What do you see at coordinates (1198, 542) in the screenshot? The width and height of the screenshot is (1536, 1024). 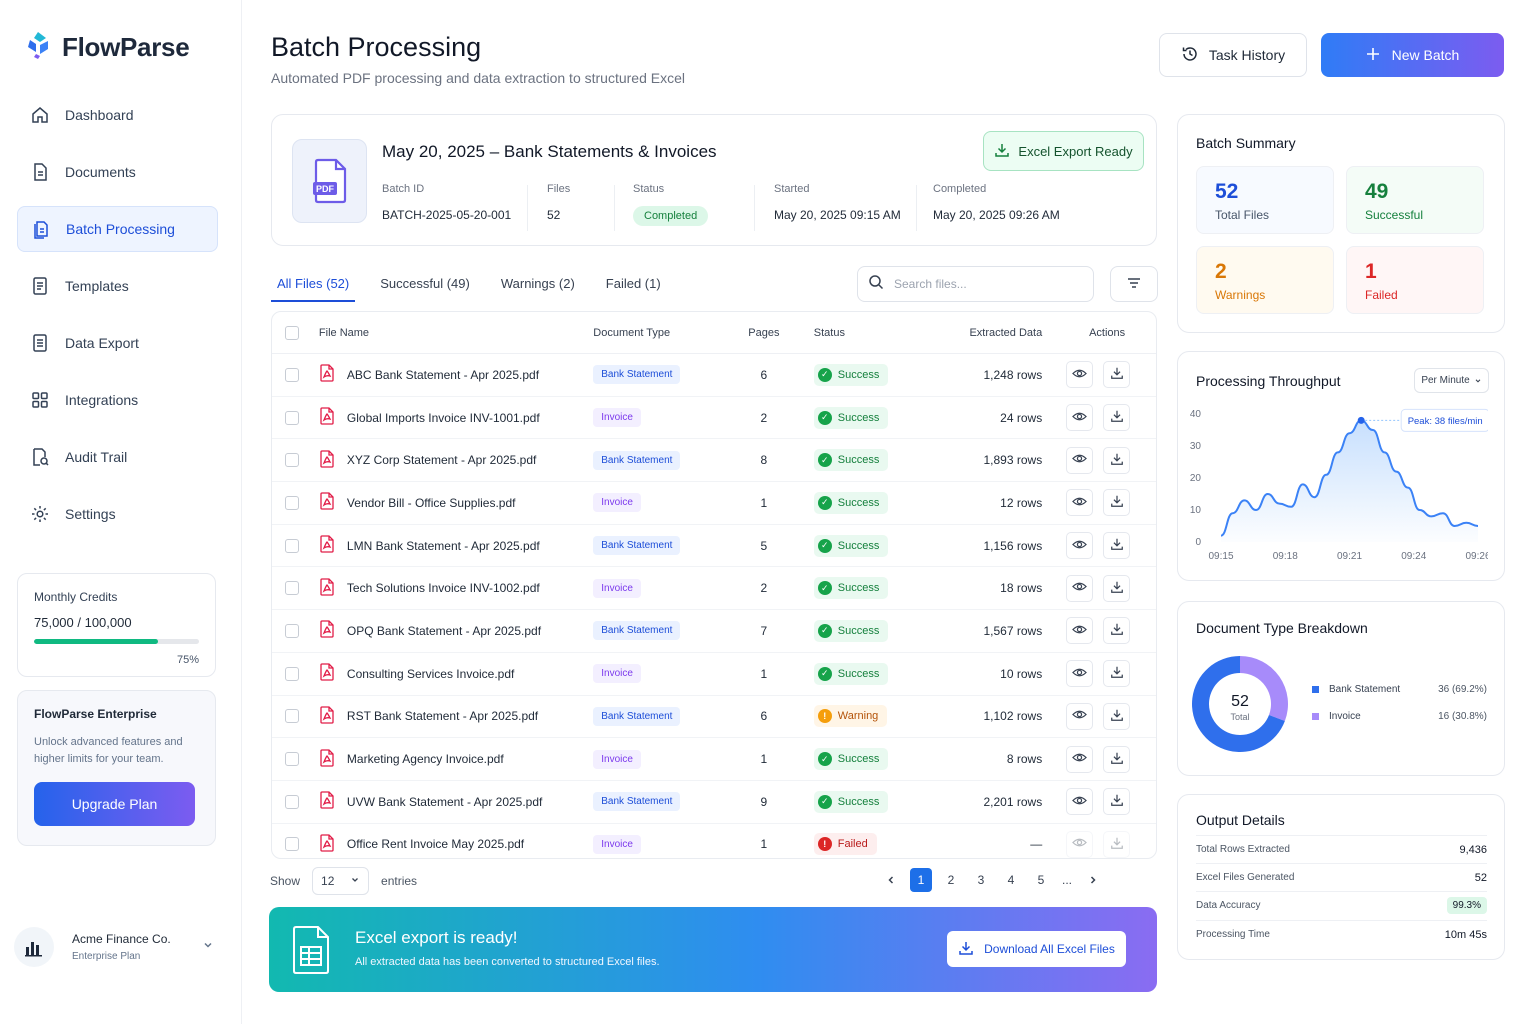 I see `y-tick-label: 0` at bounding box center [1198, 542].